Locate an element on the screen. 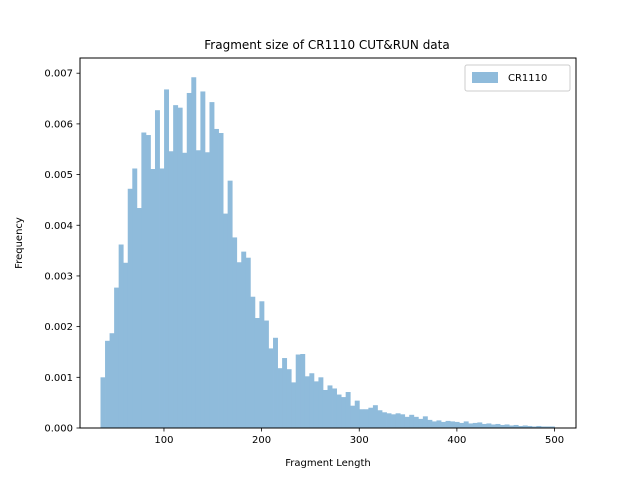  x-tick-label: 500 is located at coordinates (554, 440).